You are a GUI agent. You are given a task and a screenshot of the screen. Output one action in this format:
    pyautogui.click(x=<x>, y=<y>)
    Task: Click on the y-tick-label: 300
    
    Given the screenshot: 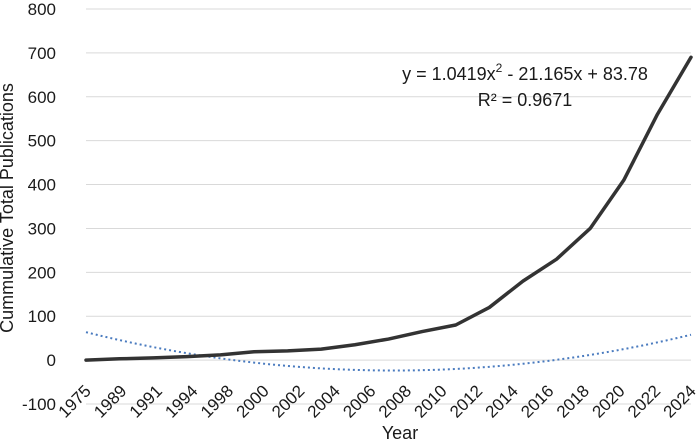 What is the action you would take?
    pyautogui.click(x=42, y=228)
    